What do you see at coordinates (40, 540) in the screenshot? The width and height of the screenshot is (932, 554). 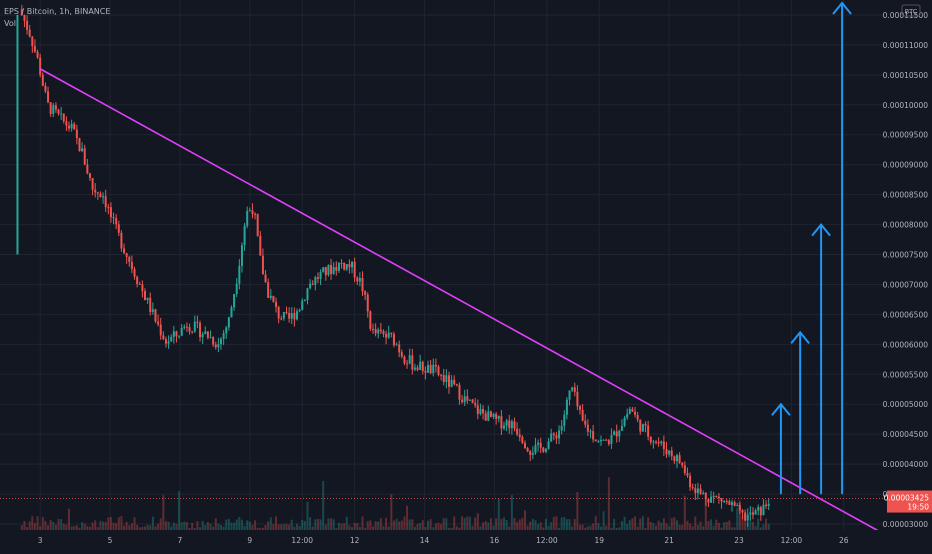 I see `x-tick-label: 3` at bounding box center [40, 540].